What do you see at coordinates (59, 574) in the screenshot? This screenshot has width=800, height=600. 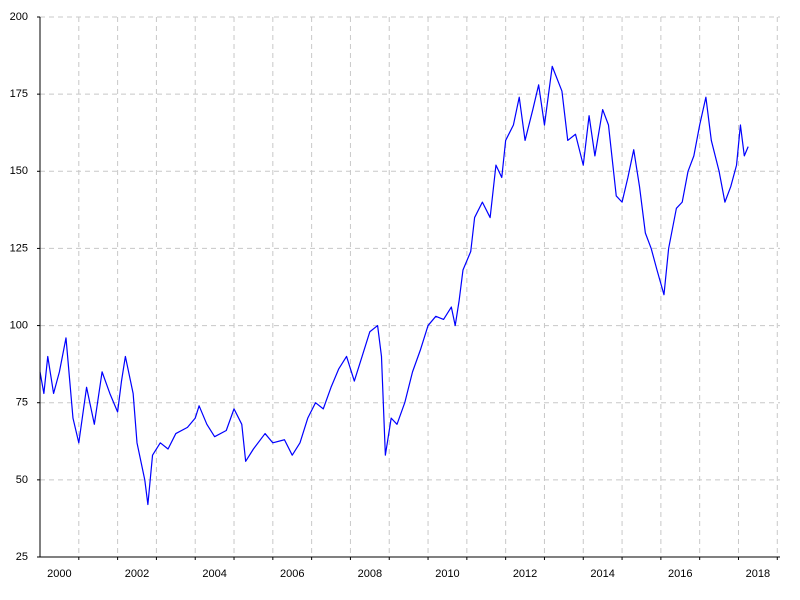 I see `x-tick-label: 2000` at bounding box center [59, 574].